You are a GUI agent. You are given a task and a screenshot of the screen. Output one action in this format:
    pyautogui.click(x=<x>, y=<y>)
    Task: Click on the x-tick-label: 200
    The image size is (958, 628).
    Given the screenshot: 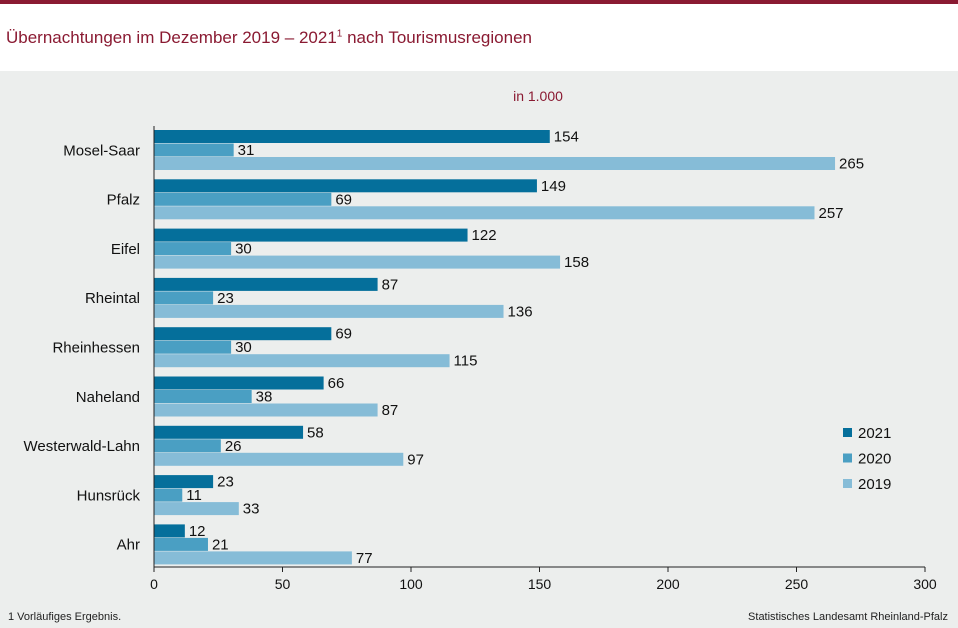 What is the action you would take?
    pyautogui.click(x=668, y=584)
    